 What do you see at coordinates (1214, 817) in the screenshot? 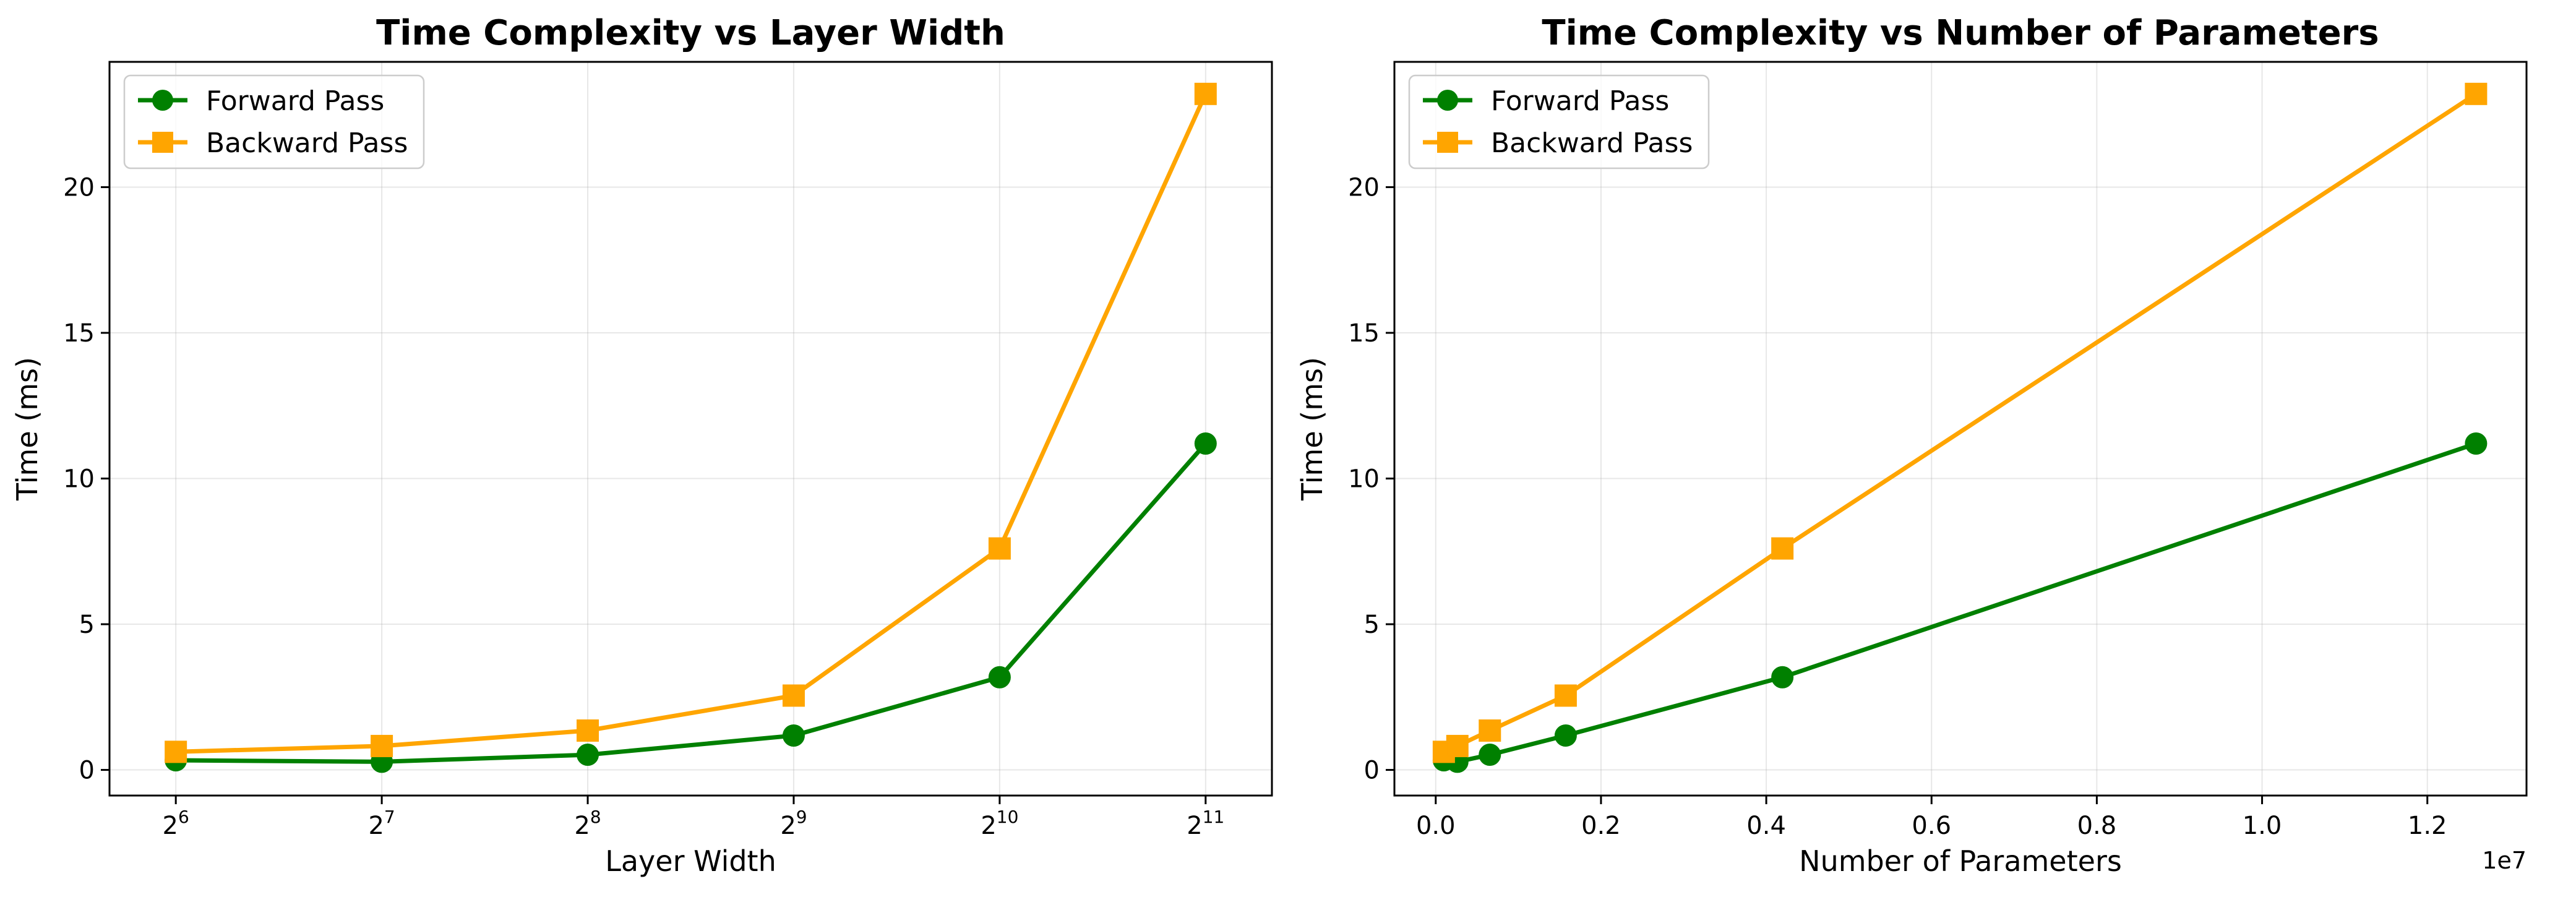
I see `x-tick-exponent: 11` at bounding box center [1214, 817].